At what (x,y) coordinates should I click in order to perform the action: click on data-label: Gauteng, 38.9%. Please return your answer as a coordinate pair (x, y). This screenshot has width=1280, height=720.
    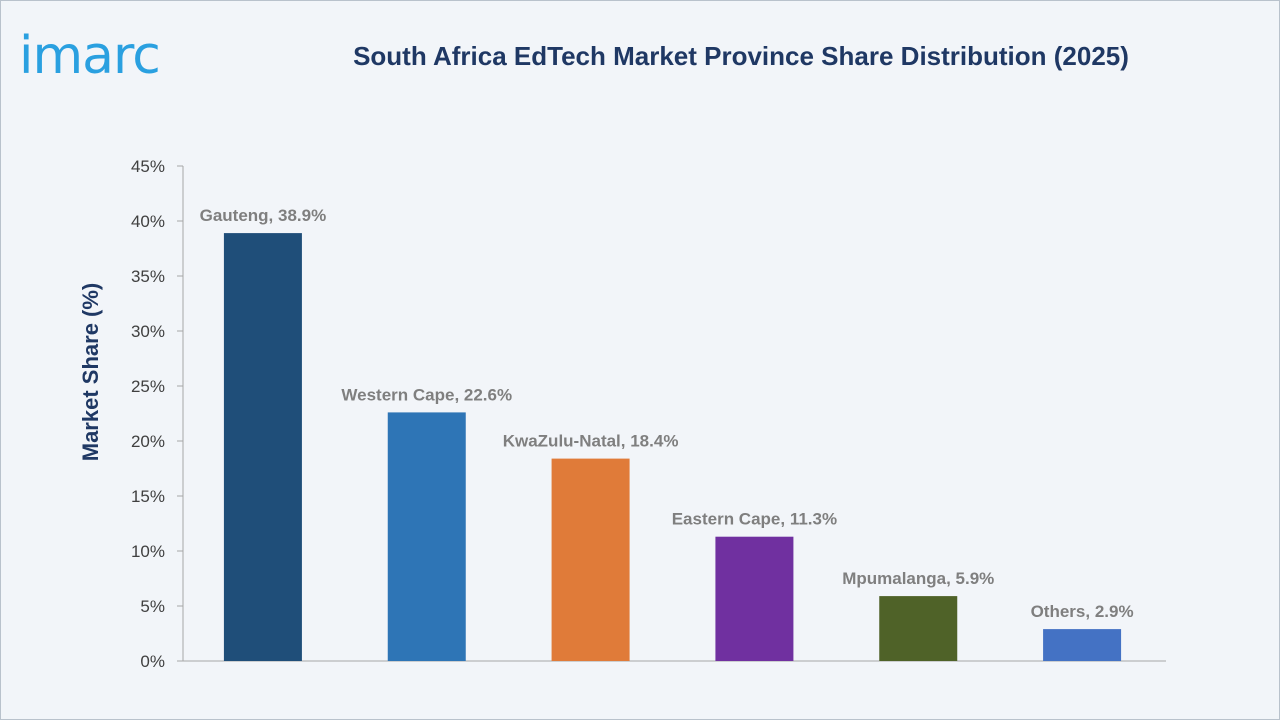
    Looking at the image, I should click on (263, 215).